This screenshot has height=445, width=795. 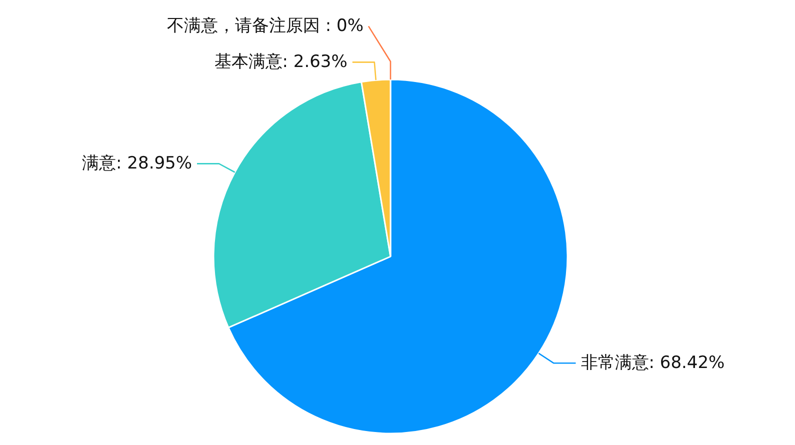 I want to click on slice-label: 基本满意: 2.63%, so click(x=281, y=62).